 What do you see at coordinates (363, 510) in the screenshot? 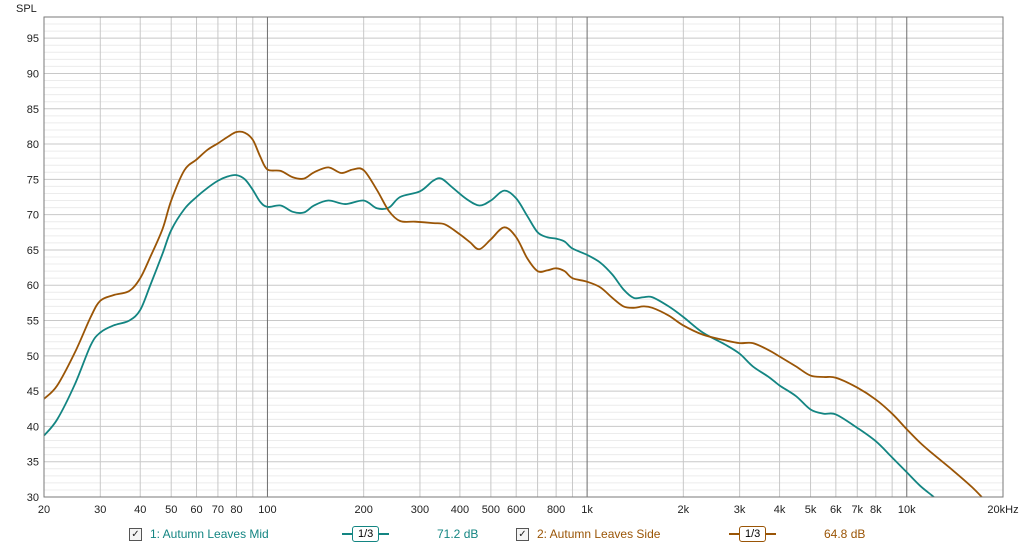
I see `x-tick-label: 200` at bounding box center [363, 510].